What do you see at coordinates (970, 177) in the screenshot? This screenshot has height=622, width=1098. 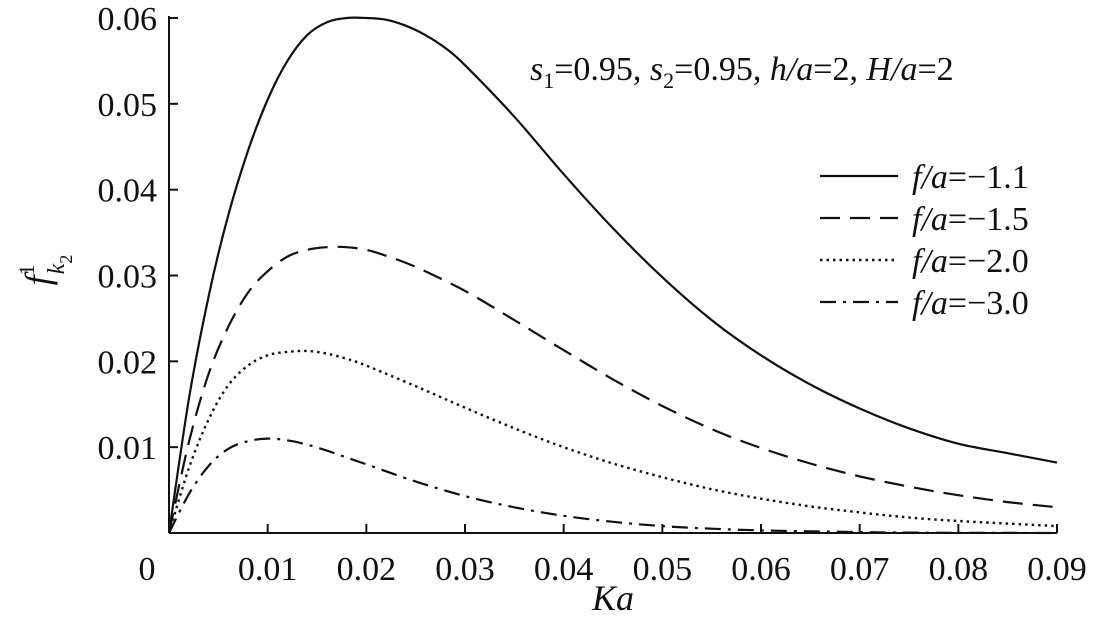 I see `legend-label-1: f/a=−1.1` at bounding box center [970, 177].